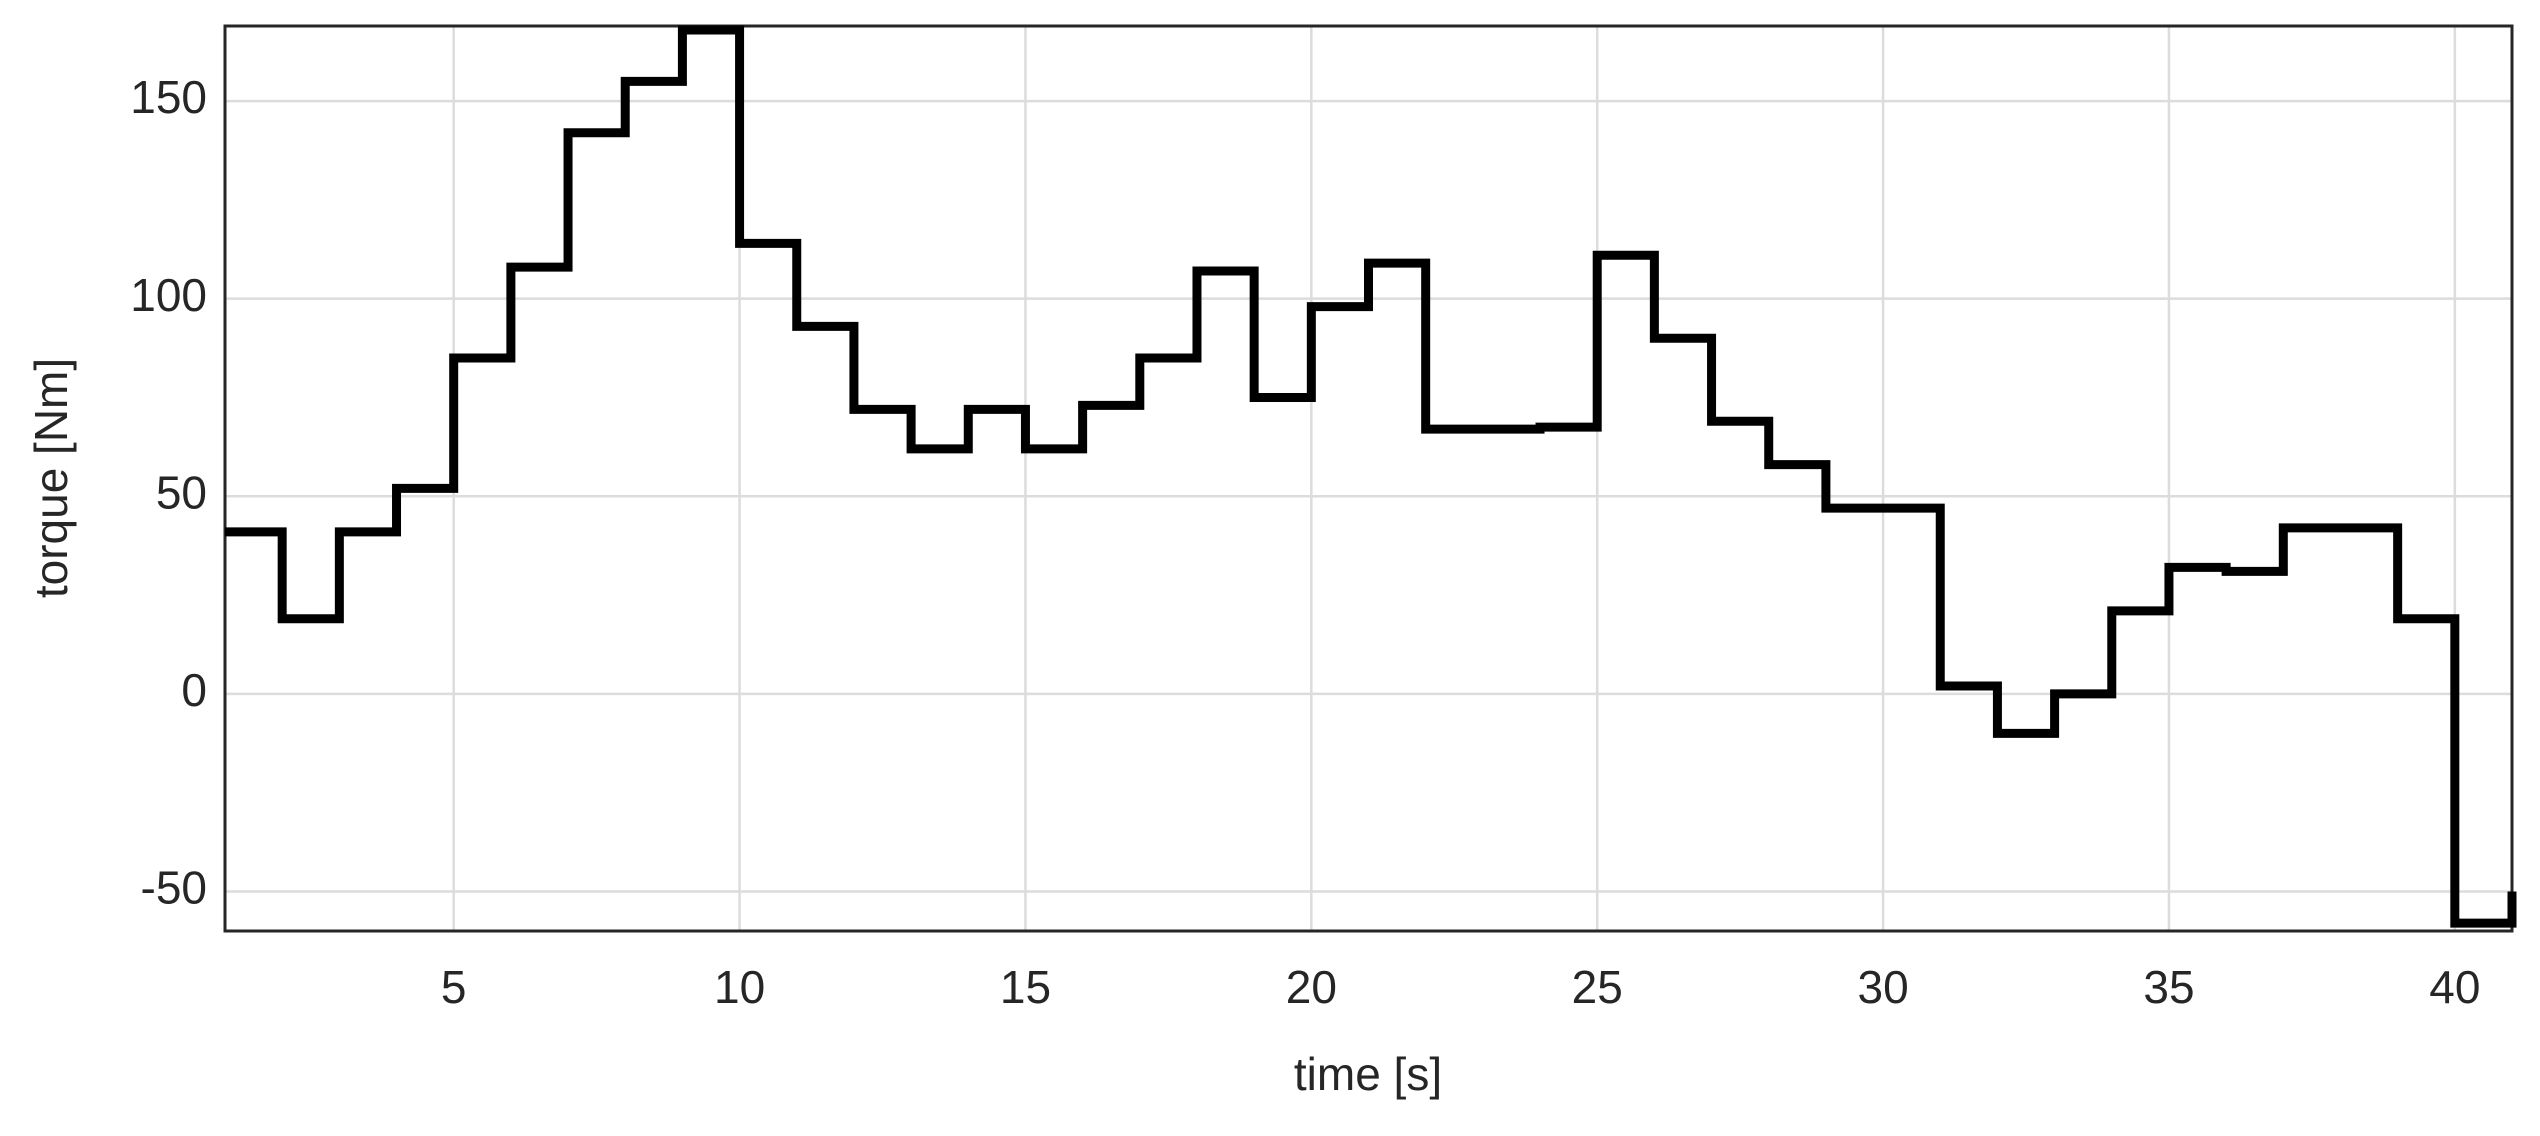 The image size is (2540, 1136). I want to click on x-tick-label: 25, so click(1597, 987).